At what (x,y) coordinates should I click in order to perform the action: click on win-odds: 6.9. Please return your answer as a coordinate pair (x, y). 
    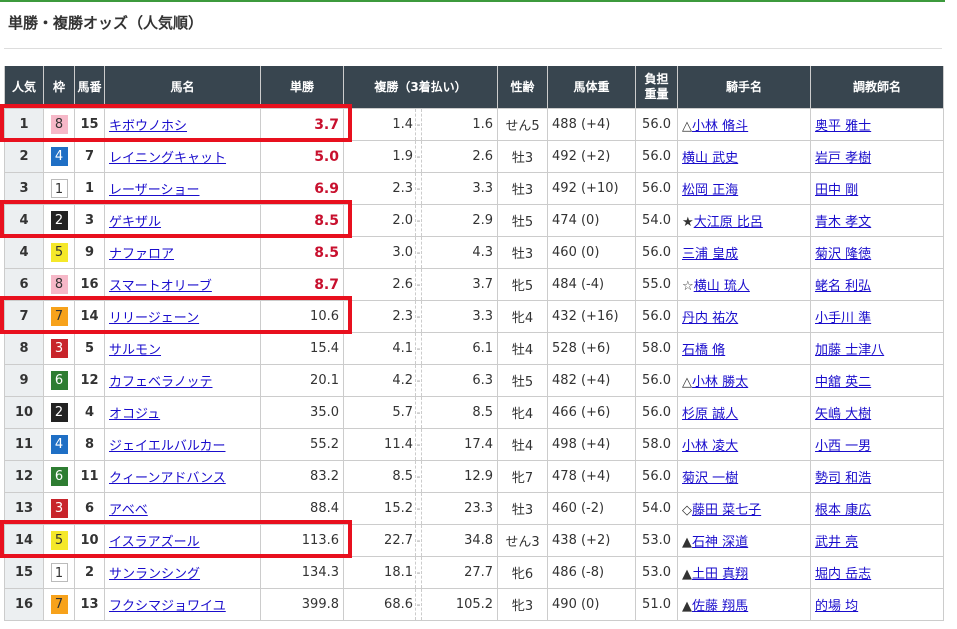
    Looking at the image, I should click on (326, 188).